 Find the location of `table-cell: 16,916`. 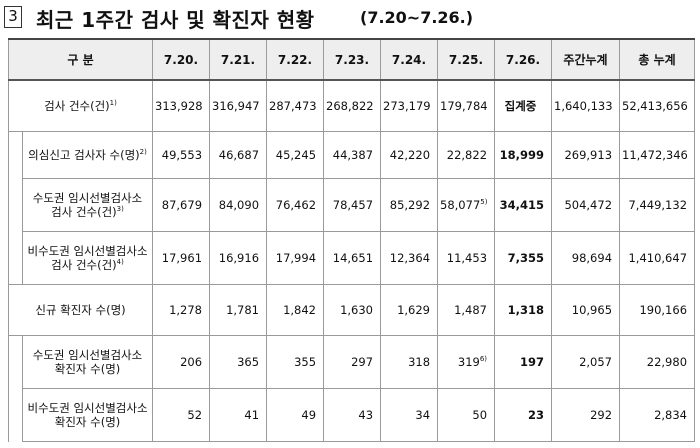

table-cell: 16,916 is located at coordinates (238, 258).